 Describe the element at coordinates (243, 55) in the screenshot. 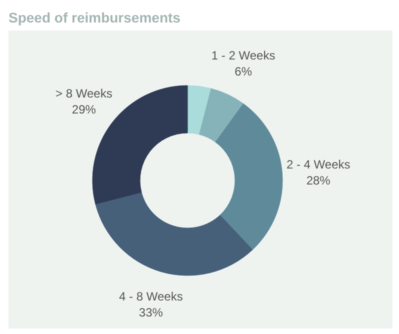

I see `slice-label: 1 - 2 Weeks` at that location.